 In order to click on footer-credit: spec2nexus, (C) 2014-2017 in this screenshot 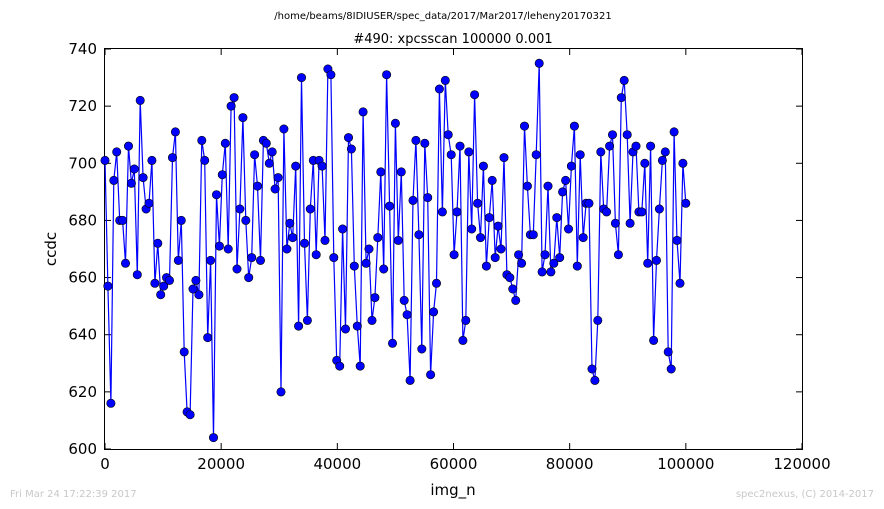, I will do `click(804, 494)`.